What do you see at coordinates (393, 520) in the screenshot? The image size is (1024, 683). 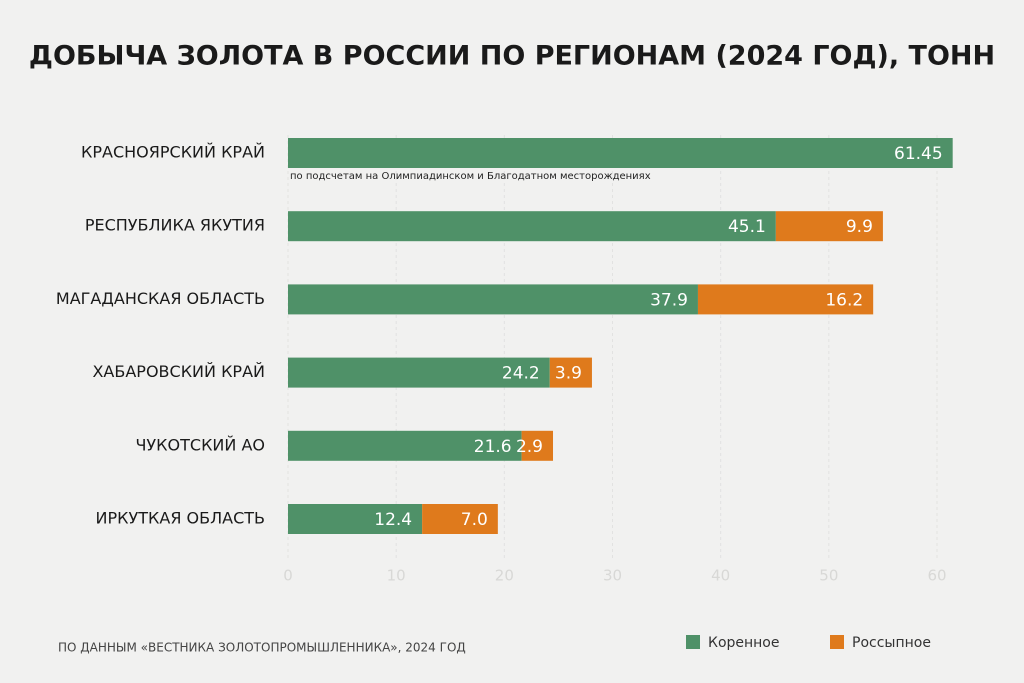 I see `value-label: 12.4` at bounding box center [393, 520].